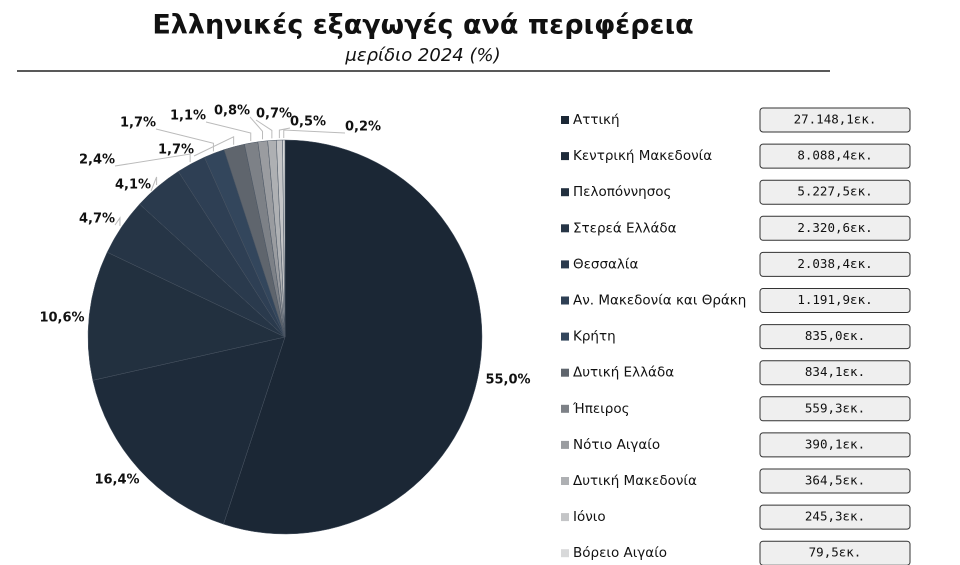 The height and width of the screenshot is (565, 960). Describe the element at coordinates (97, 219) in the screenshot. I see `value-label: 4,7%` at that location.